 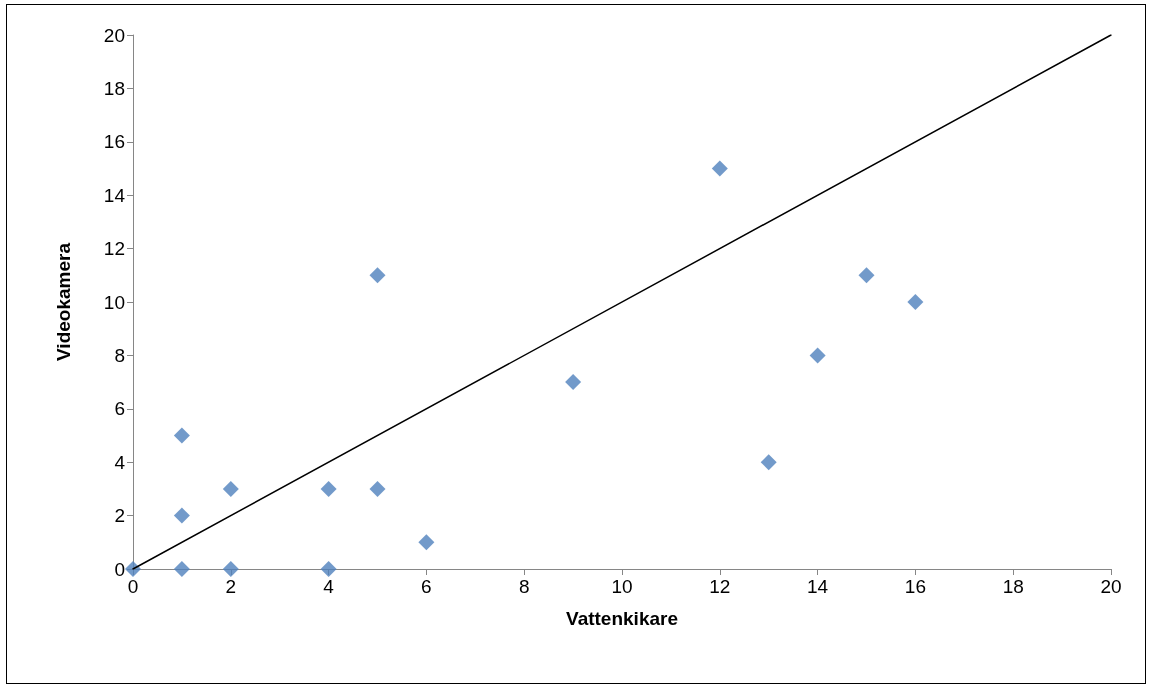 I want to click on y-tick-label: 18, so click(x=114, y=88).